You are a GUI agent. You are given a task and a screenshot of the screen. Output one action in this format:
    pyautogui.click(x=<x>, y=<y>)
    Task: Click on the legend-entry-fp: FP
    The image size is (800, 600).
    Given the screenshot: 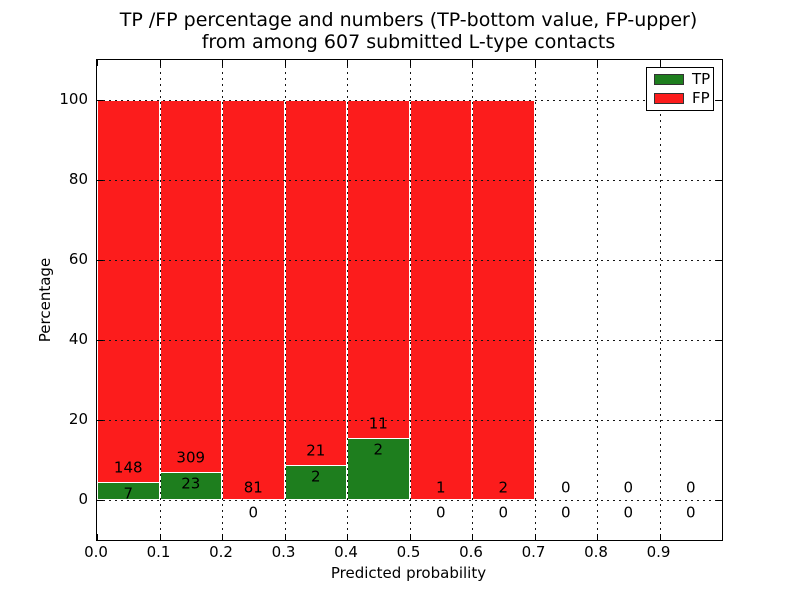 What is the action you would take?
    pyautogui.click(x=680, y=98)
    